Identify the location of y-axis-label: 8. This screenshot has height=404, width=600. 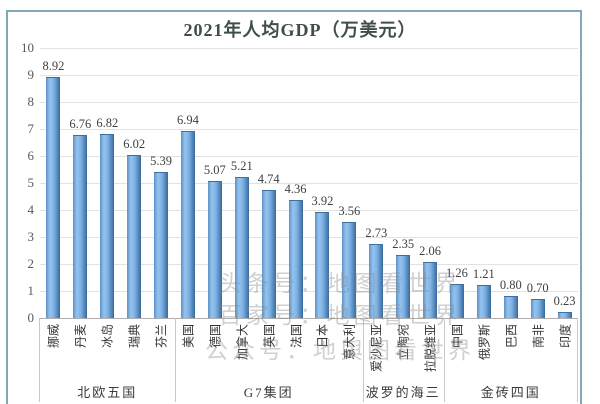
(31, 101).